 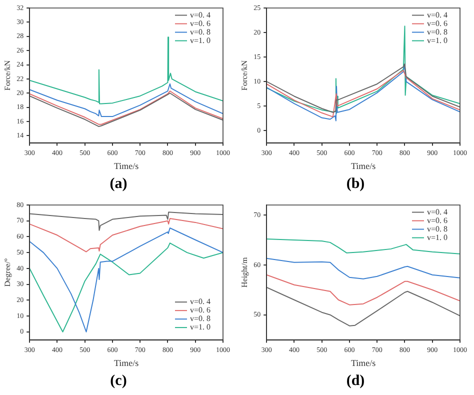 I want to click on text: (c), so click(x=118, y=381).